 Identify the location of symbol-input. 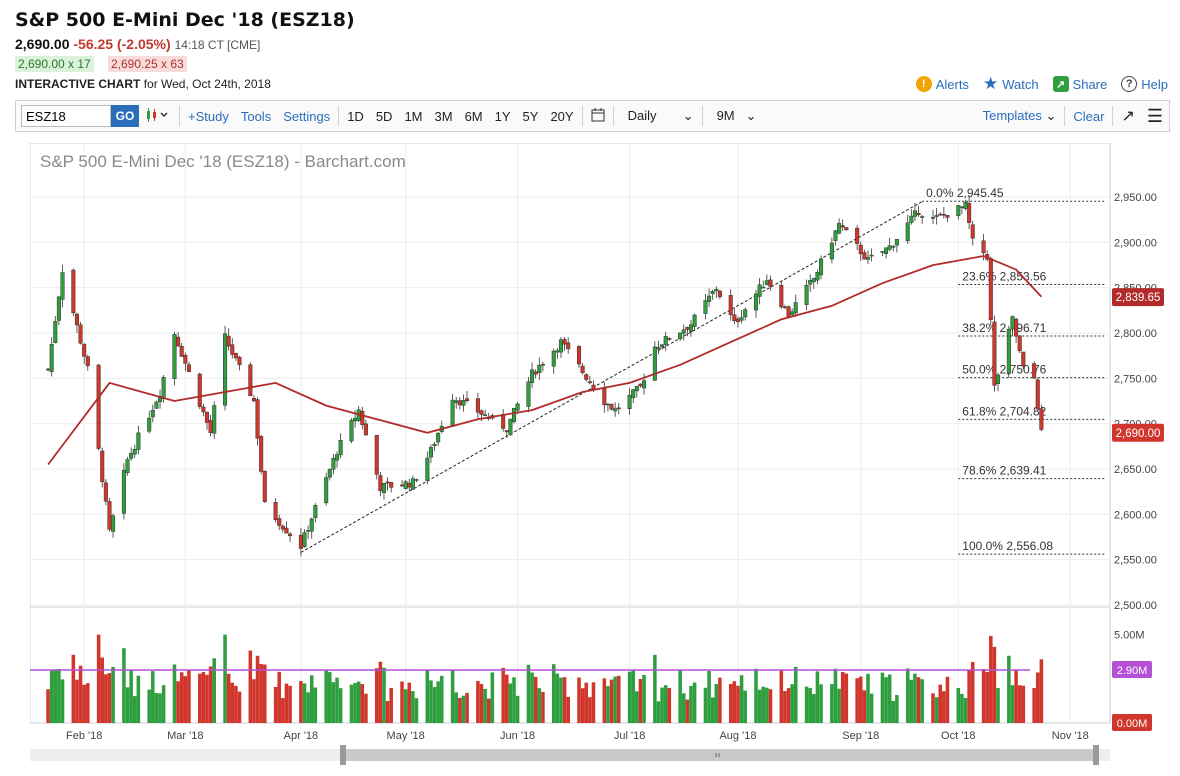
(66, 116).